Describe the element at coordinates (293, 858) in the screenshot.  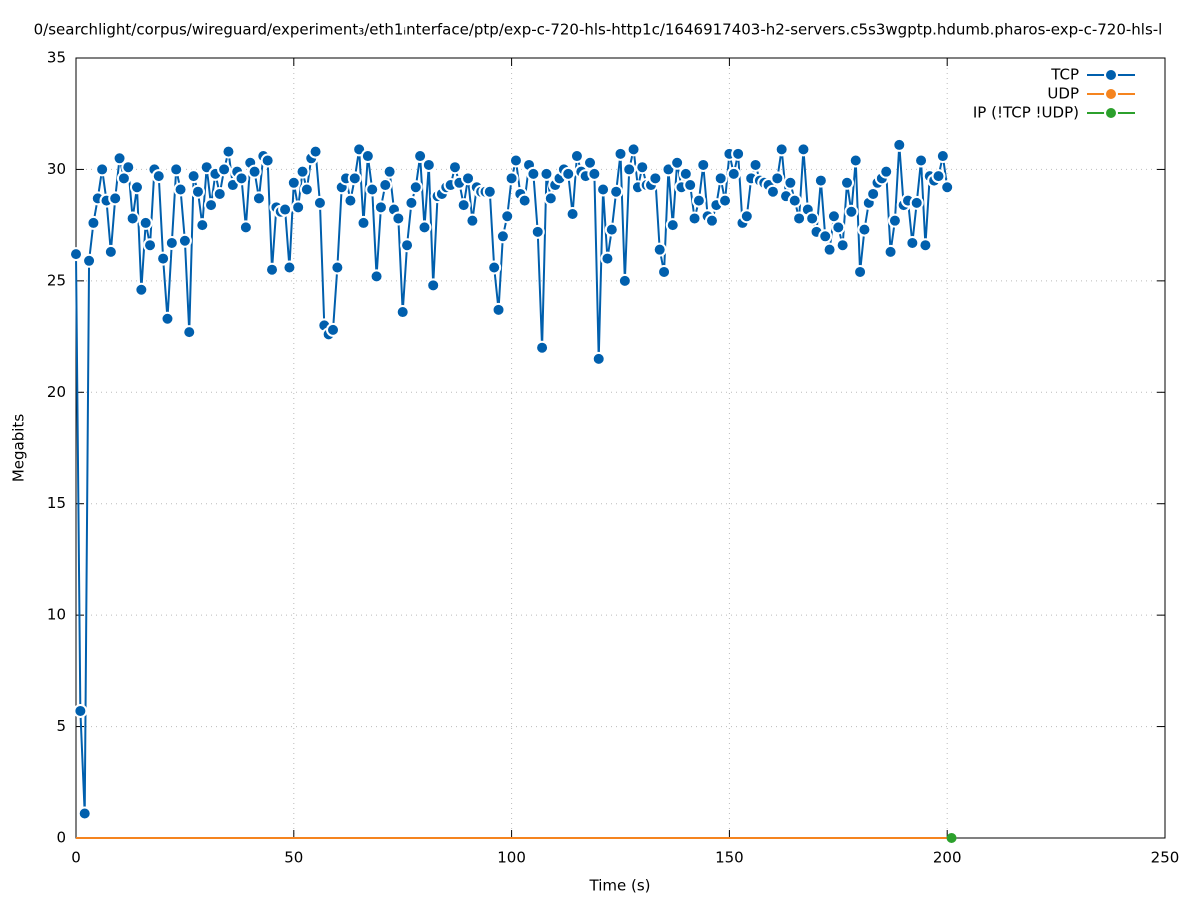
I see `x-tick-label: 50` at that location.